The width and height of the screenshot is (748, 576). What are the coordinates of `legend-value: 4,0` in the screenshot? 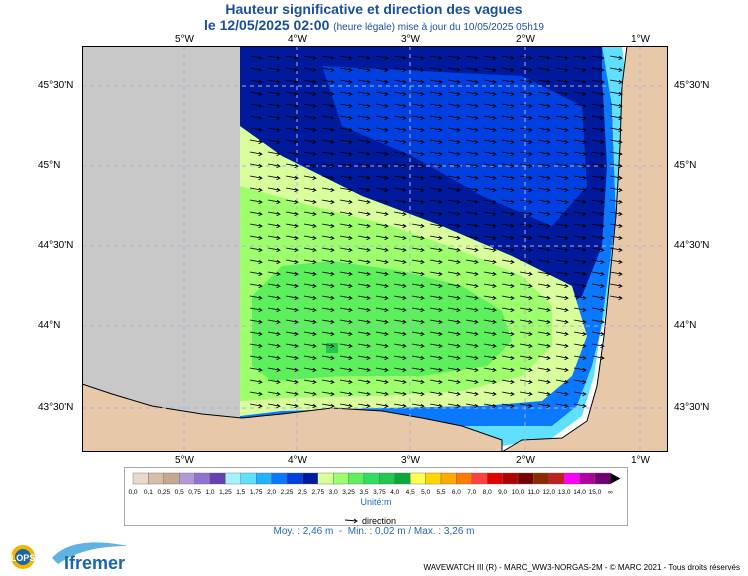 It's located at (394, 492).